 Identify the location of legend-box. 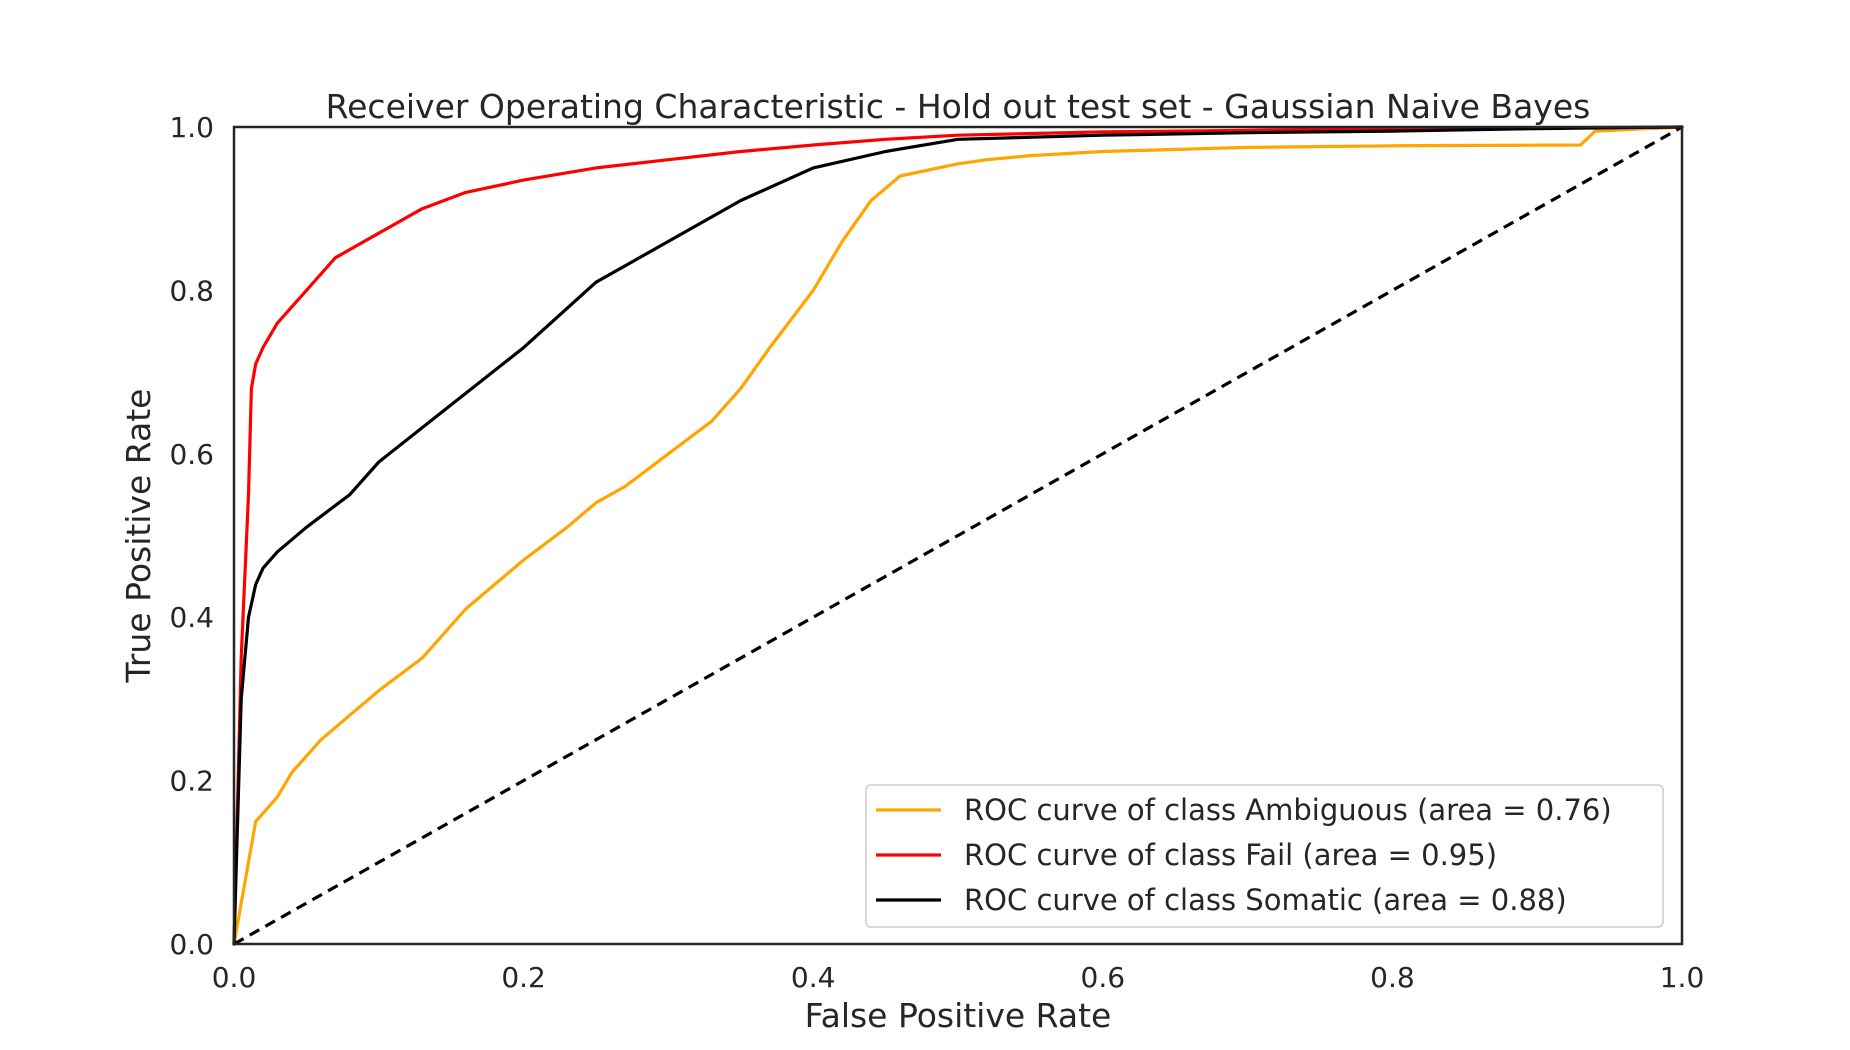
(1264, 856).